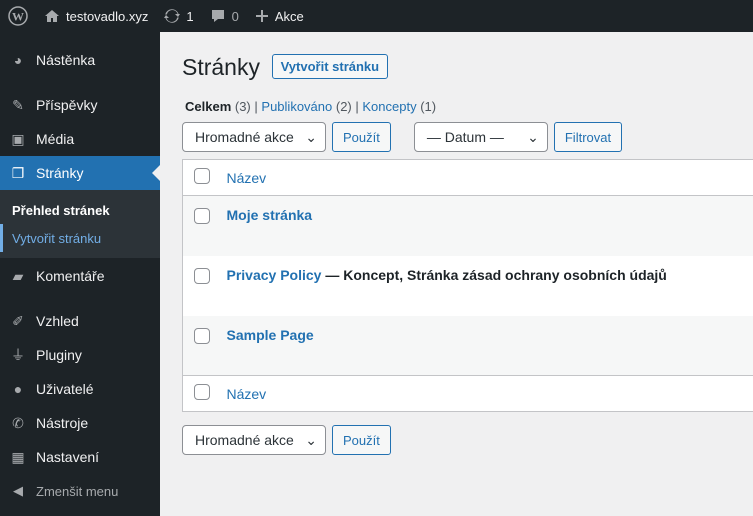  Describe the element at coordinates (202, 176) in the screenshot. I see `select-all-checkbox` at that location.